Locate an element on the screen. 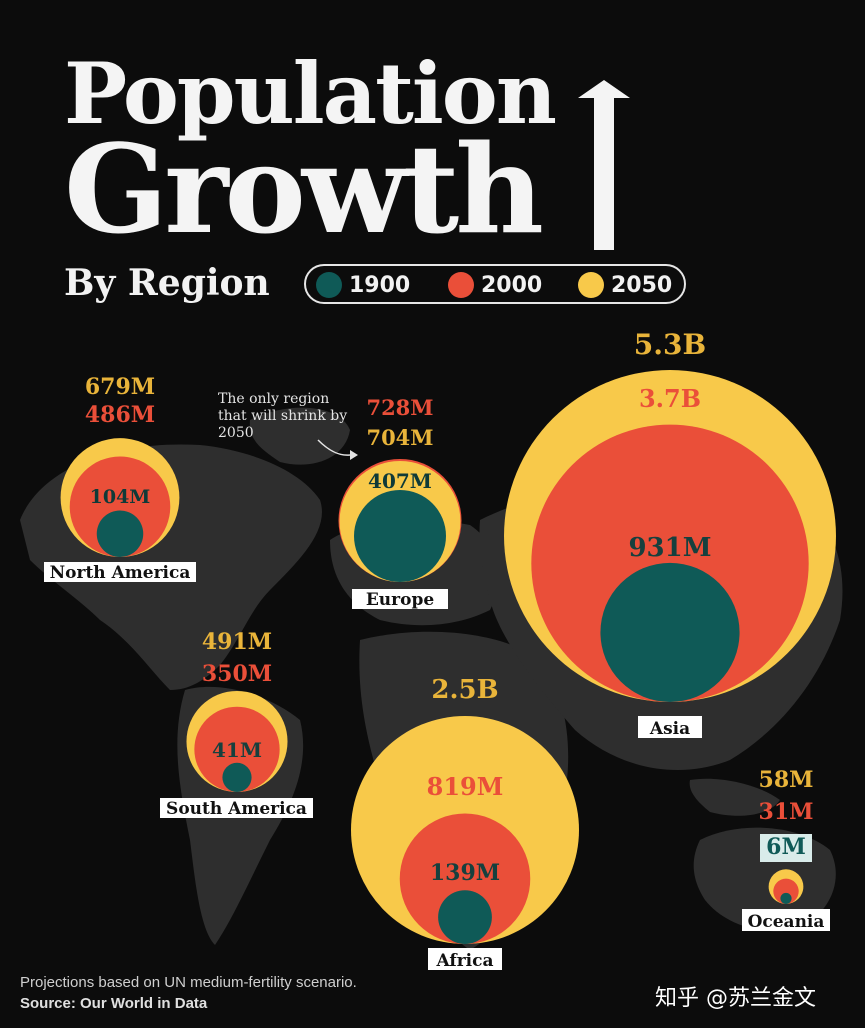  watermark: 知乎 @苏兰金文 is located at coordinates (735, 998).